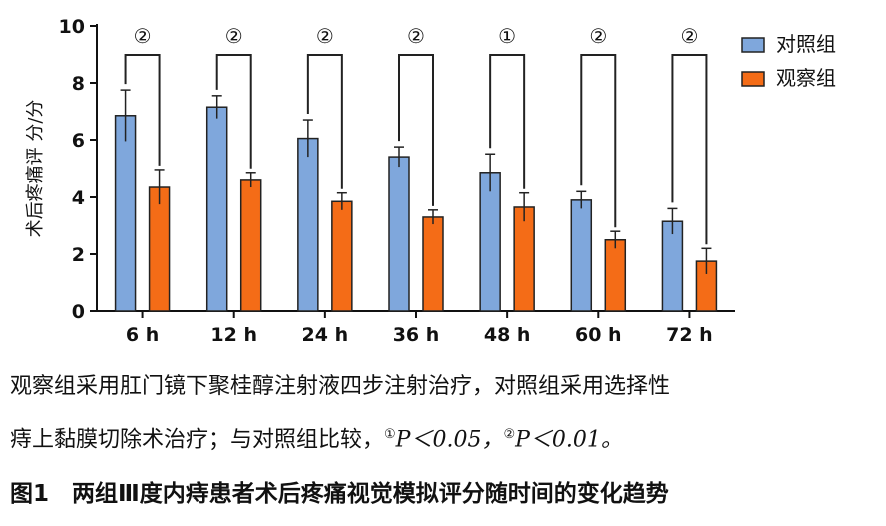 The height and width of the screenshot is (526, 886). What do you see at coordinates (449, 440) in the screenshot?
I see `p-value-1: P＜0.05，` at bounding box center [449, 440].